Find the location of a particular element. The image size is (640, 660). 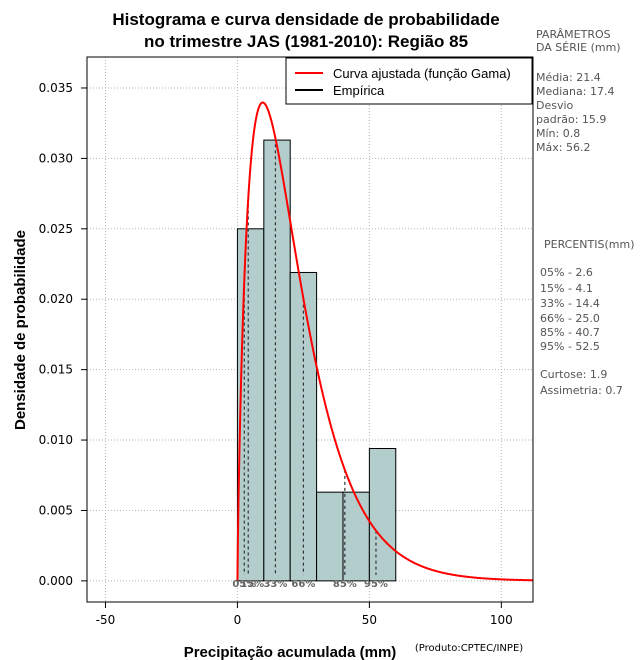

param-max: Máx: 56.2 is located at coordinates (563, 147).